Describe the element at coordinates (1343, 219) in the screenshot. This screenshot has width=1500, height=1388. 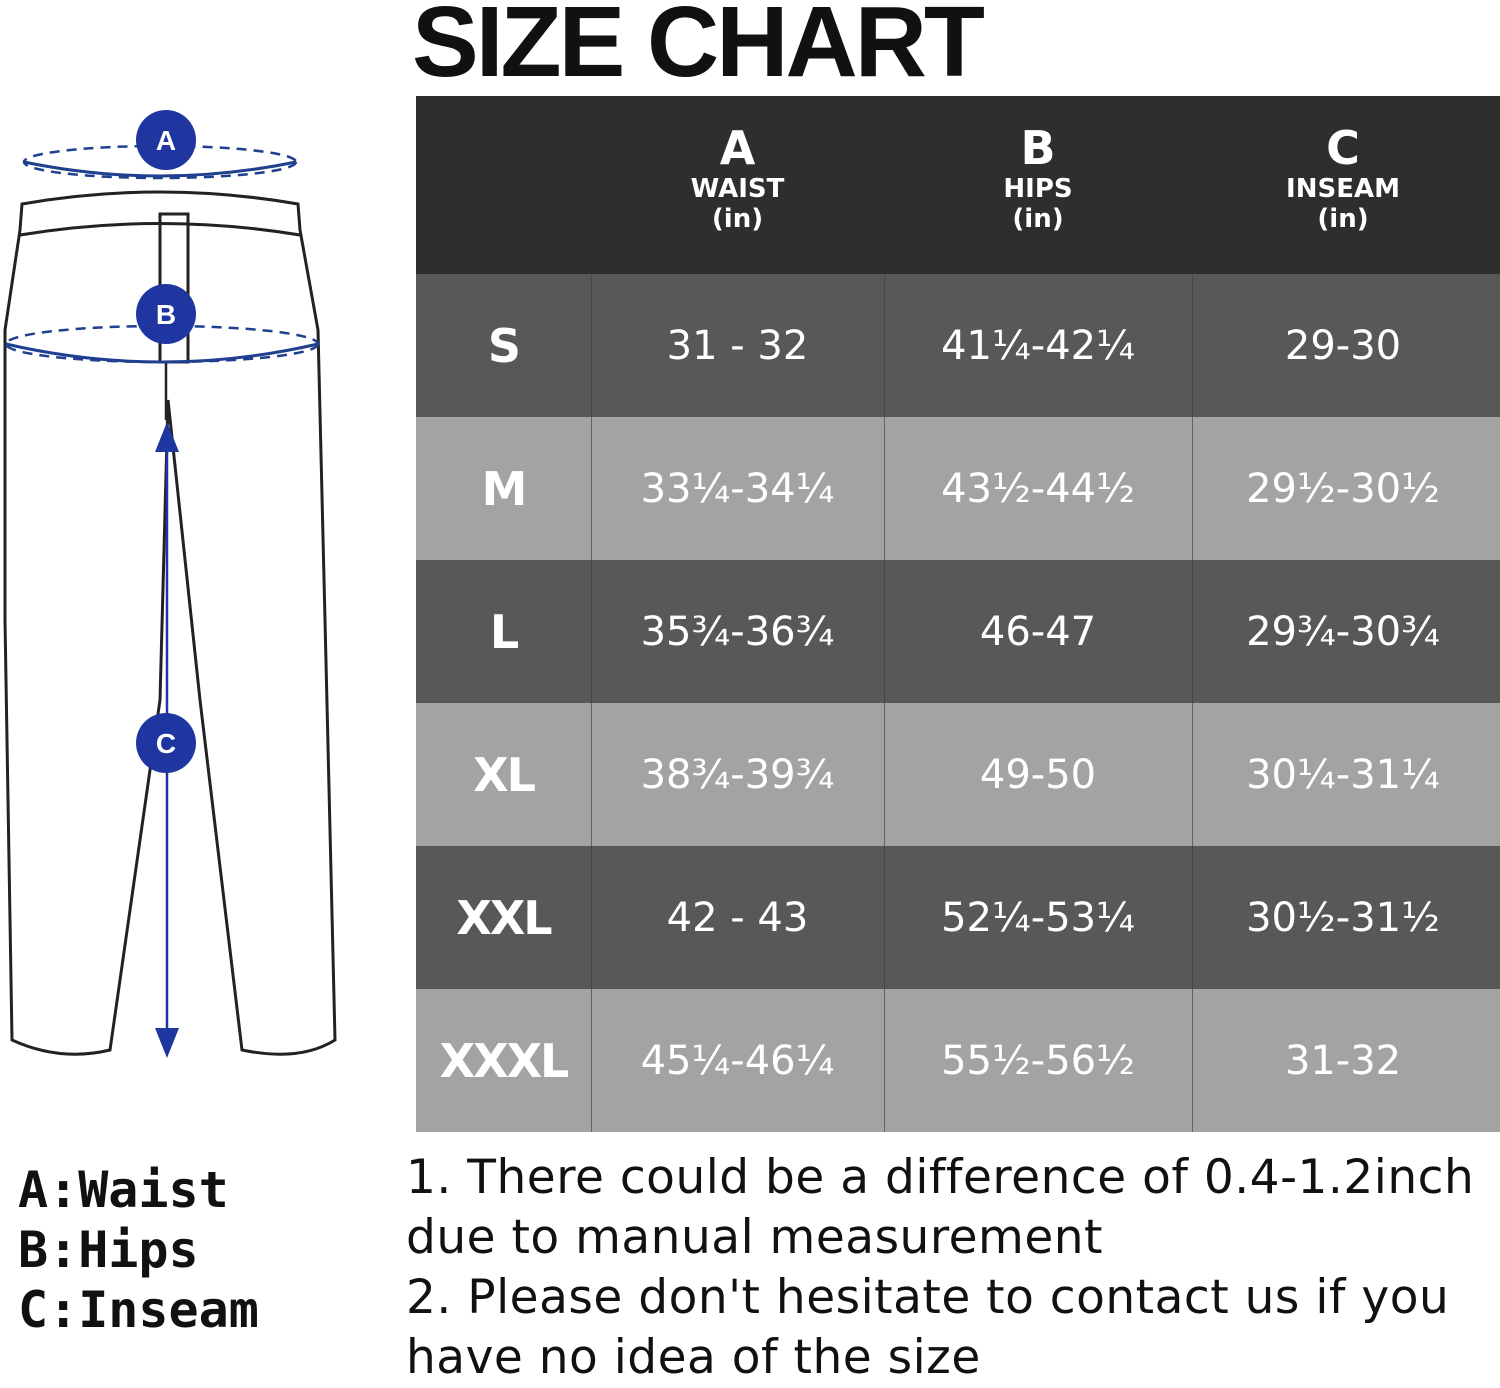
I see `header-inseam-unit: (in)` at that location.